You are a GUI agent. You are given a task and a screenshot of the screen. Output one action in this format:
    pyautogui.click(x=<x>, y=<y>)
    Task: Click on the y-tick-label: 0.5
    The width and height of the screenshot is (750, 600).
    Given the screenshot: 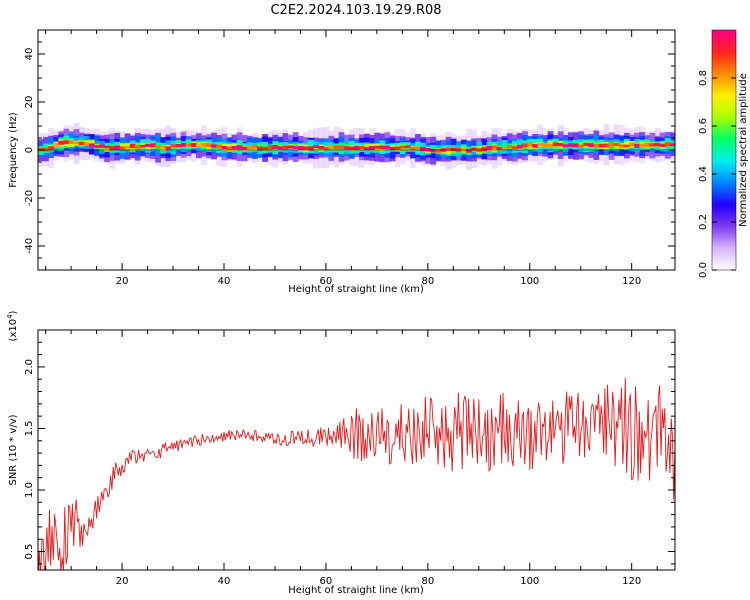 What is the action you would take?
    pyautogui.click(x=29, y=552)
    